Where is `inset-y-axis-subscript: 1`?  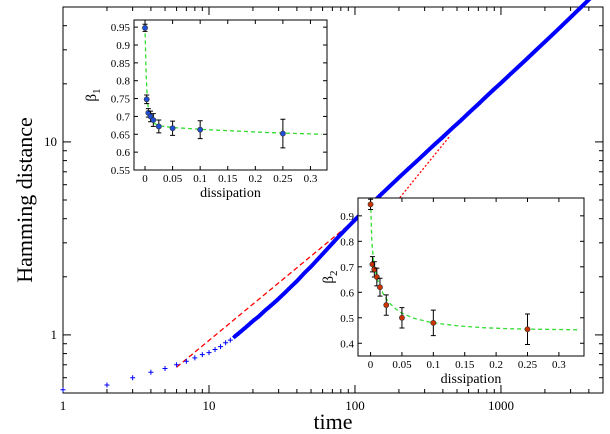 inset-y-axis-subscript: 1 is located at coordinates (97, 91).